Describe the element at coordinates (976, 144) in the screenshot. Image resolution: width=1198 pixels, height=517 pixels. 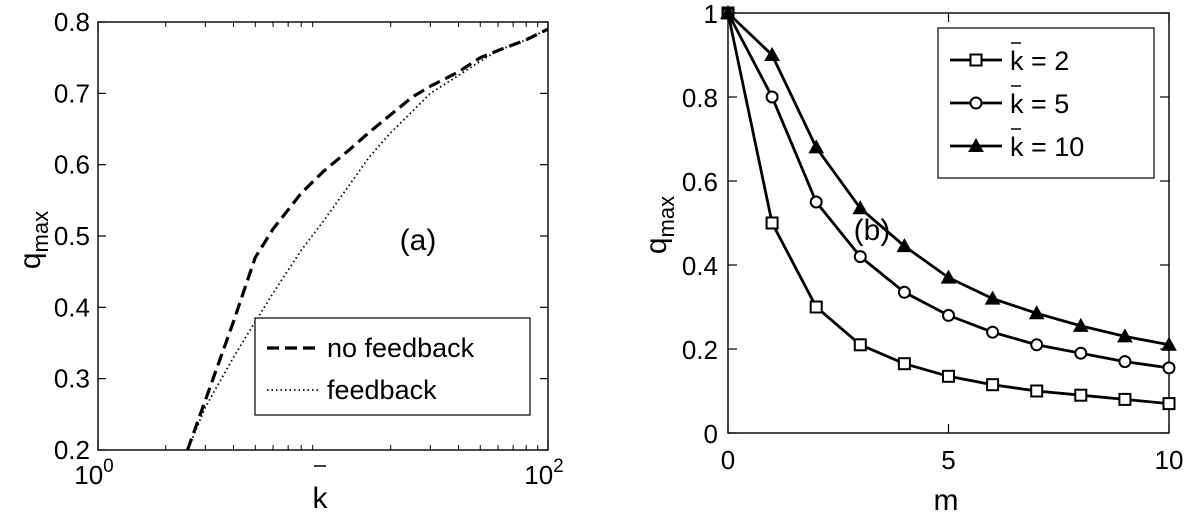
I see `legend-marker-triangle` at that location.